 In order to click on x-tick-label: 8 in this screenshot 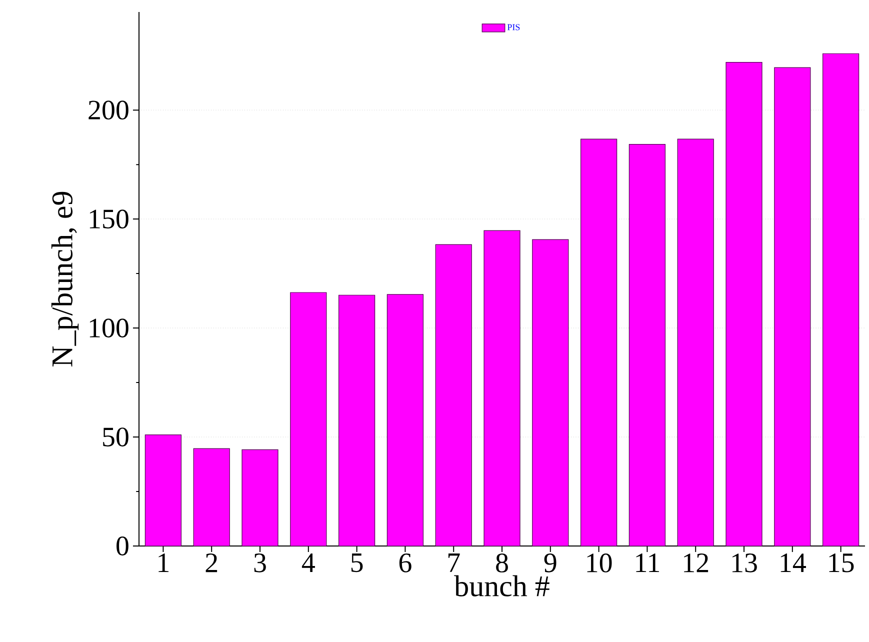, I will do `click(502, 563)`.